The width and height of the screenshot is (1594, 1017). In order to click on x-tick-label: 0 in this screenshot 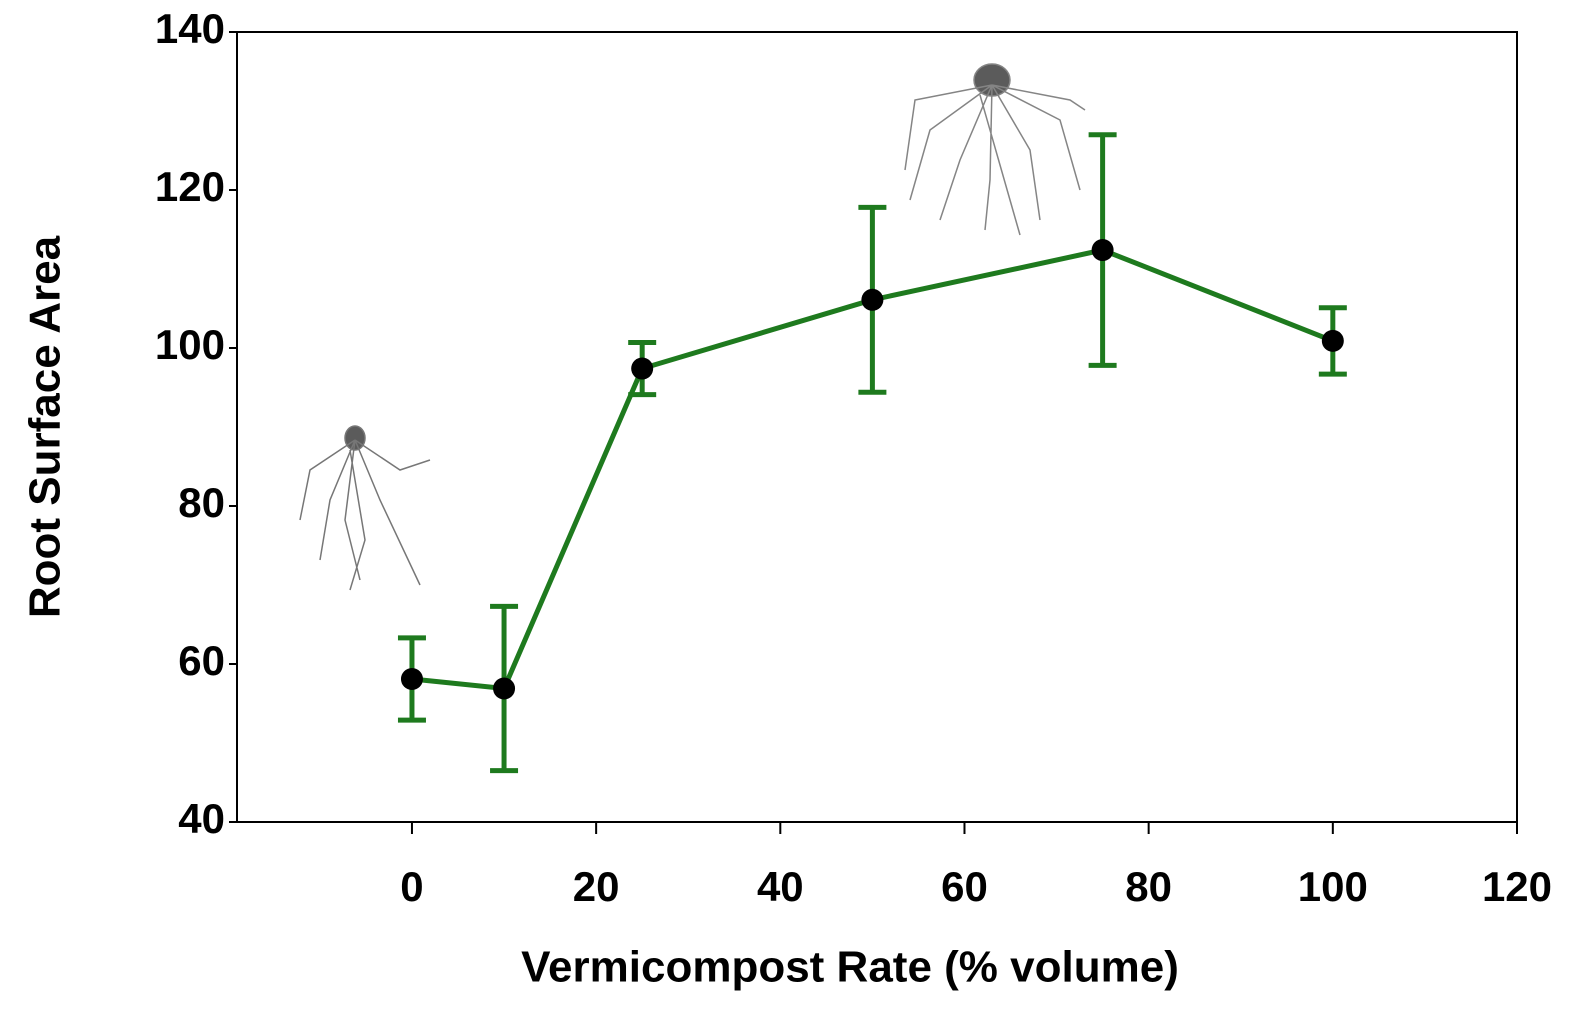, I will do `click(411, 886)`.